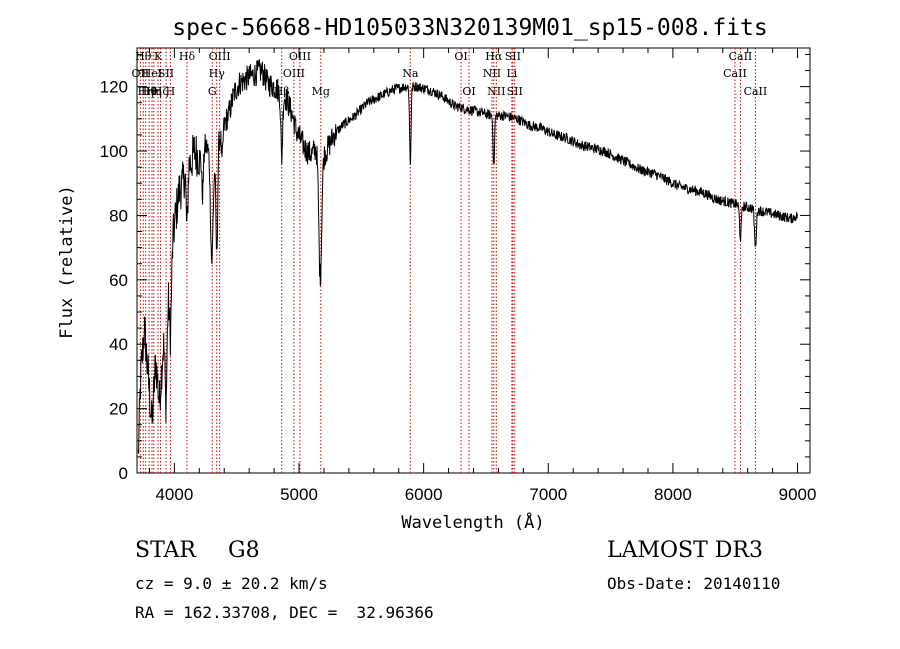 This screenshot has height=649, width=900. Describe the element at coordinates (741, 56) in the screenshot. I see `line-marker-label-28: CaII` at that location.